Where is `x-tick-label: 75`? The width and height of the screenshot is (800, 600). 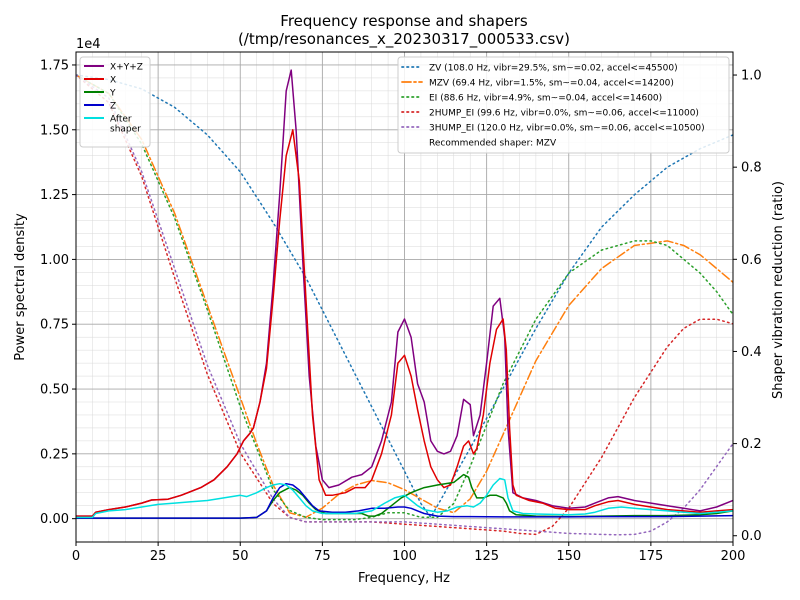
x-tick-label: 75 is located at coordinates (322, 556).